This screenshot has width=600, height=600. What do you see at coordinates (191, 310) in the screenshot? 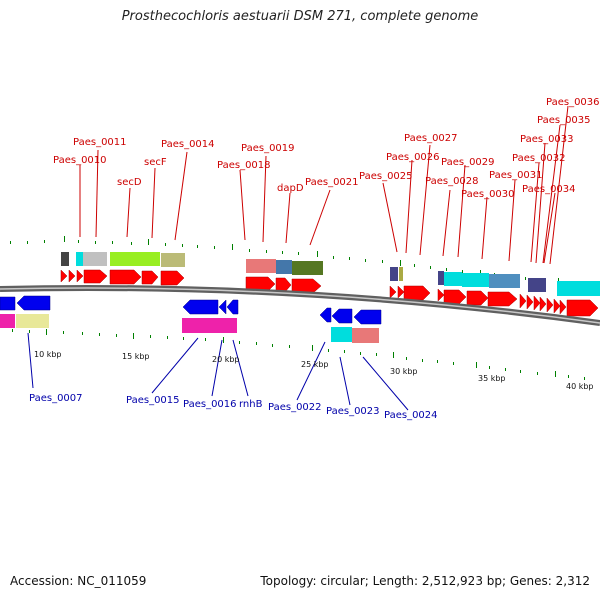
I see `reverse-genes` at bounding box center [191, 310].